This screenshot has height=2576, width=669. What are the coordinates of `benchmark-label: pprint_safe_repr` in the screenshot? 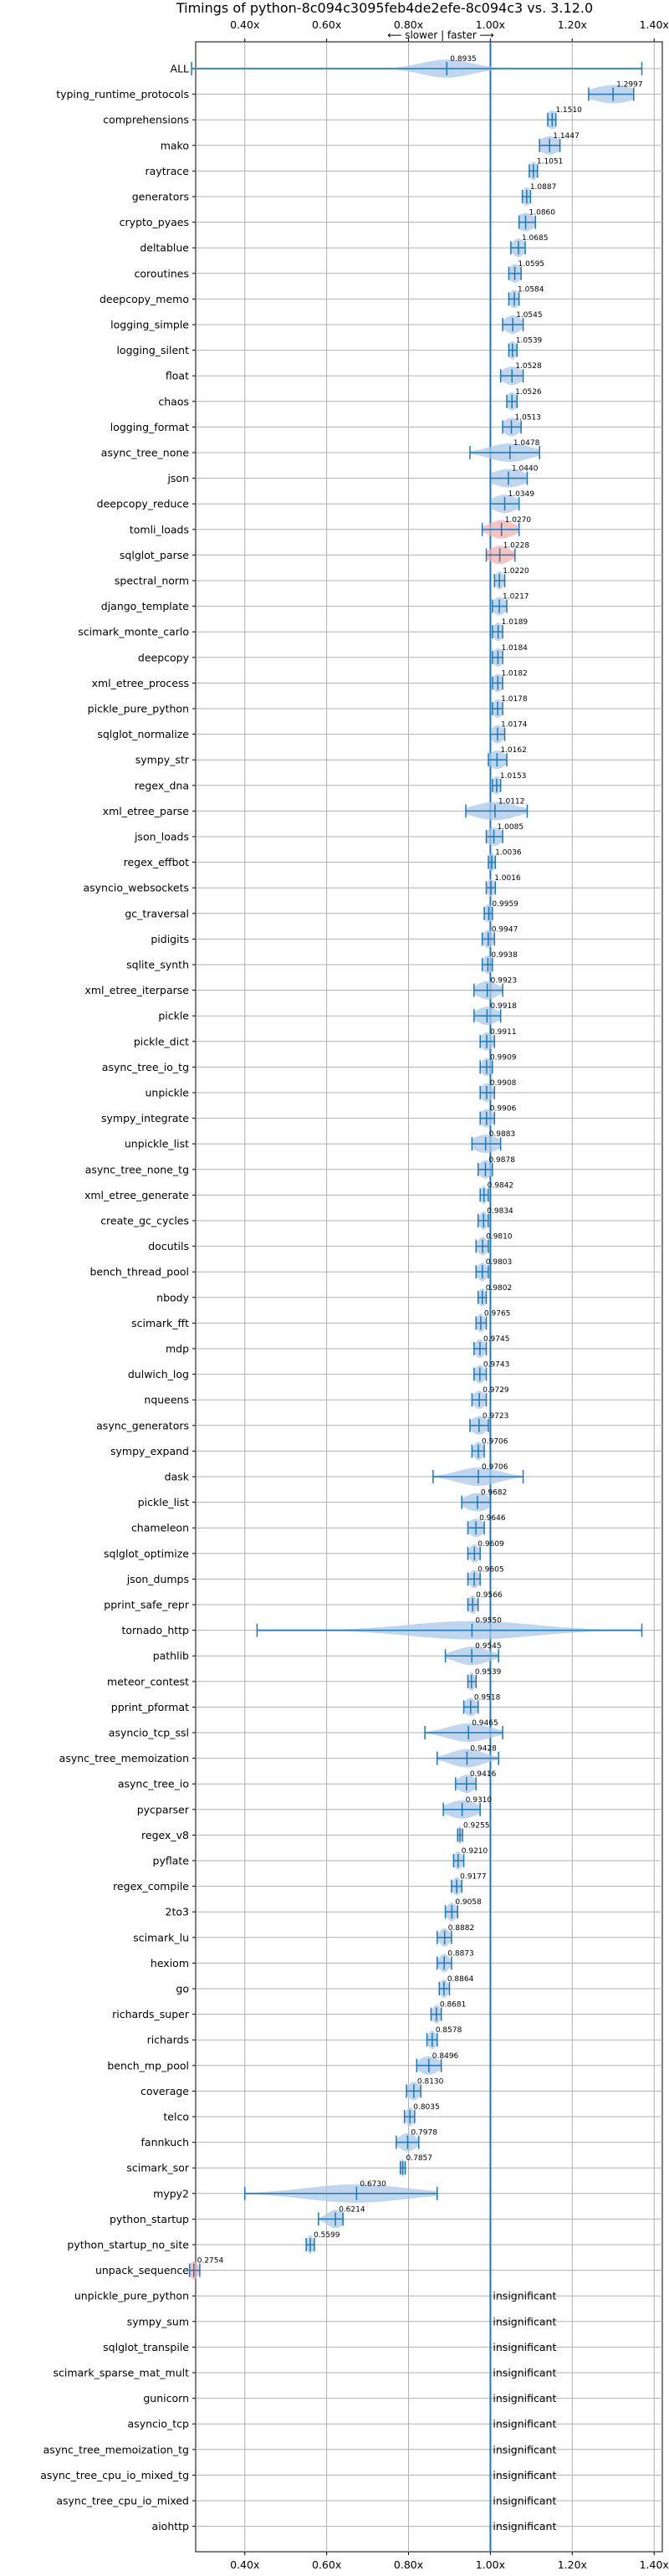 It's located at (147, 1605).